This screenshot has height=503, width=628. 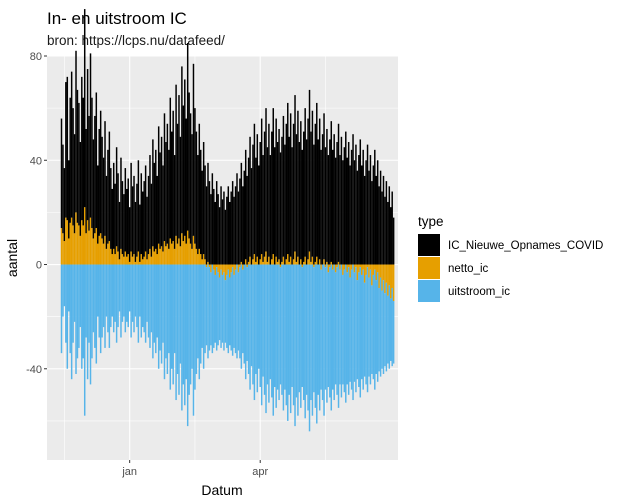 What do you see at coordinates (431, 221) in the screenshot?
I see `legend-title: type` at bounding box center [431, 221].